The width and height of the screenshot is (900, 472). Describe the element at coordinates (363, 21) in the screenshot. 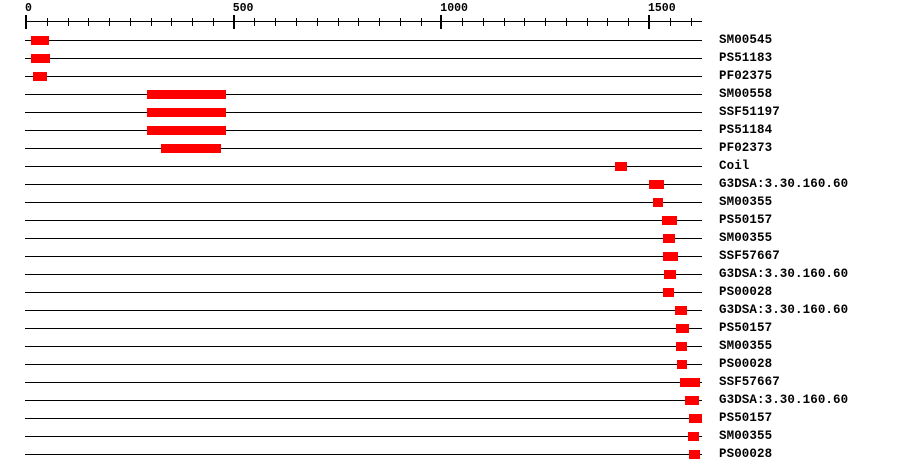

I see `ruler-baseline` at that location.